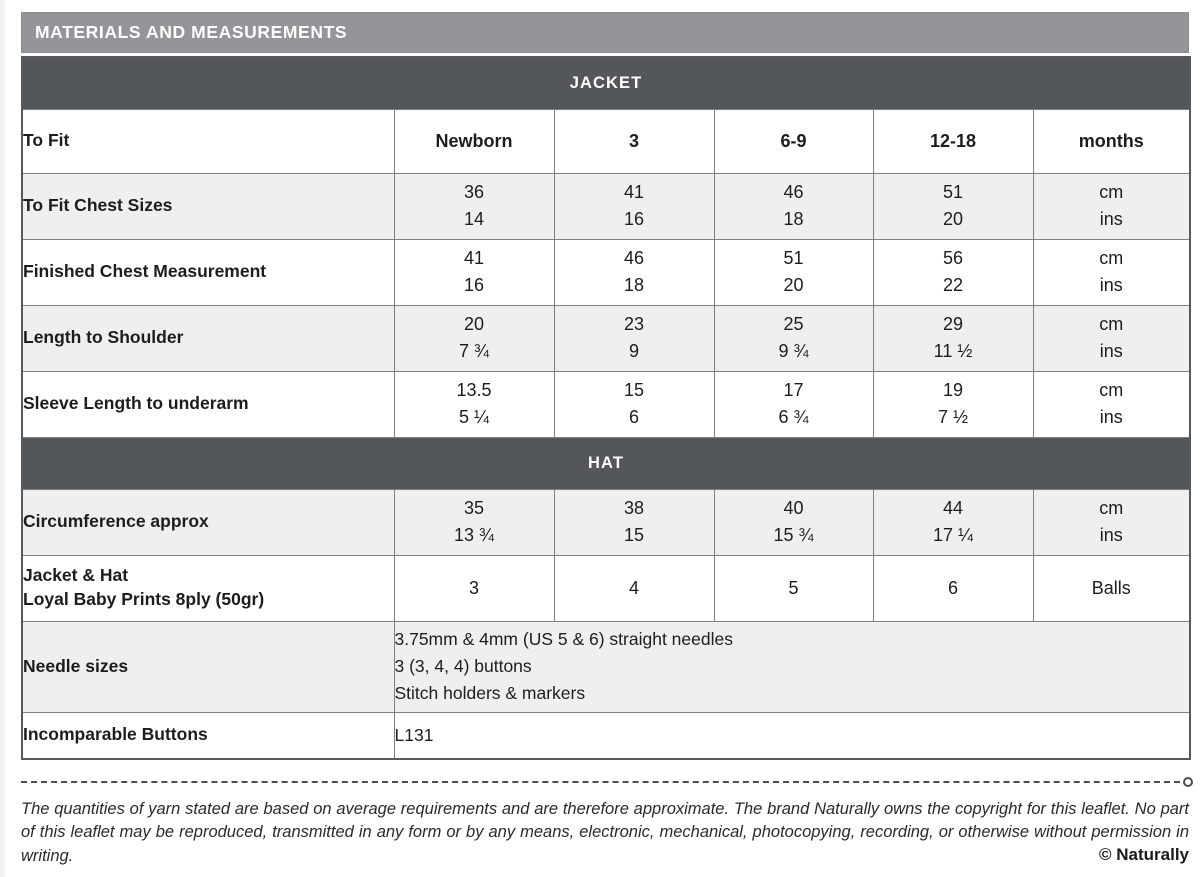  Describe the element at coordinates (793, 141) in the screenshot. I see `size-header-6-9: 6-9` at that location.